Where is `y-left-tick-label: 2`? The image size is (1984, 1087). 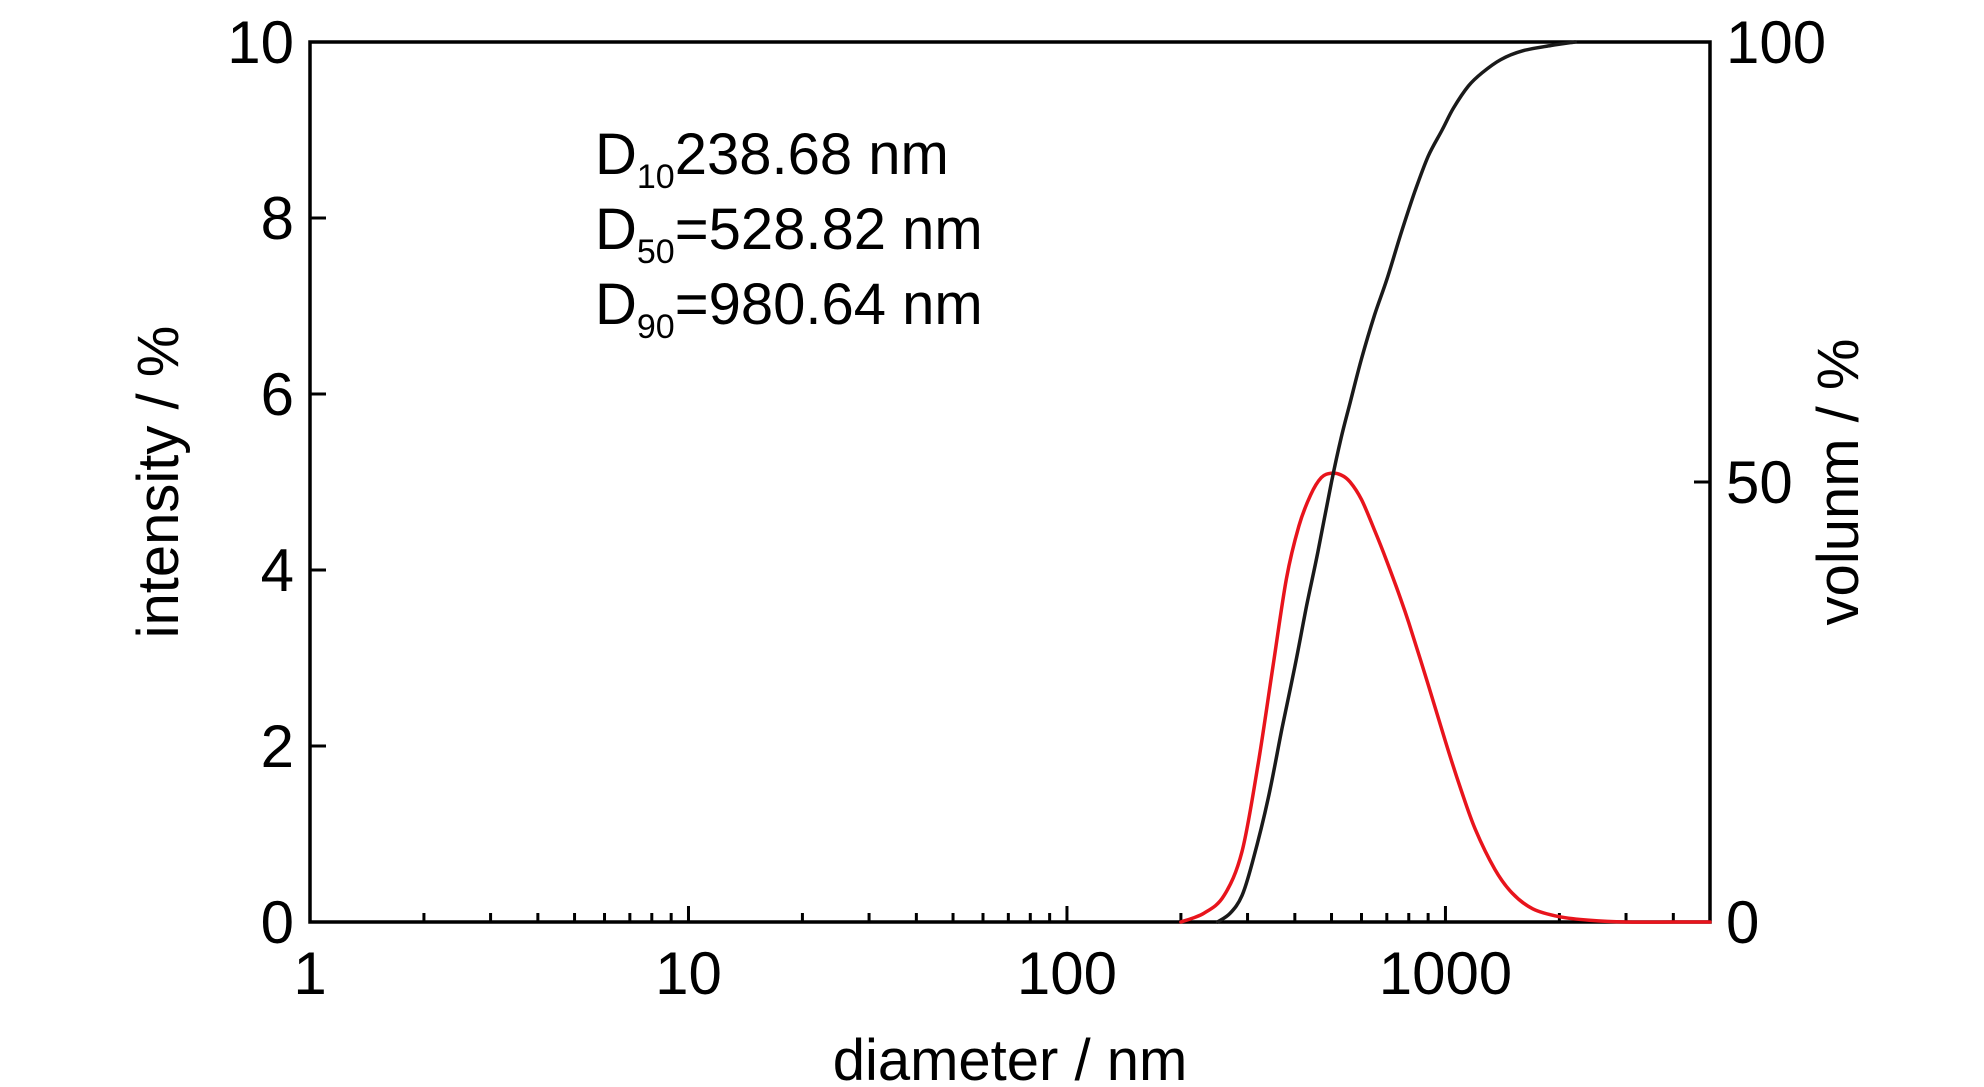
y-left-tick-label: 2 is located at coordinates (277, 746).